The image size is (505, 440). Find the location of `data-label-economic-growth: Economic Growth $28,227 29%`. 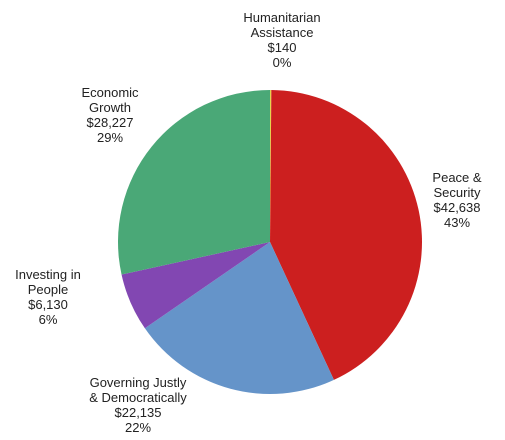

data-label-economic-growth: Economic Growth $28,227 29% is located at coordinates (110, 115).